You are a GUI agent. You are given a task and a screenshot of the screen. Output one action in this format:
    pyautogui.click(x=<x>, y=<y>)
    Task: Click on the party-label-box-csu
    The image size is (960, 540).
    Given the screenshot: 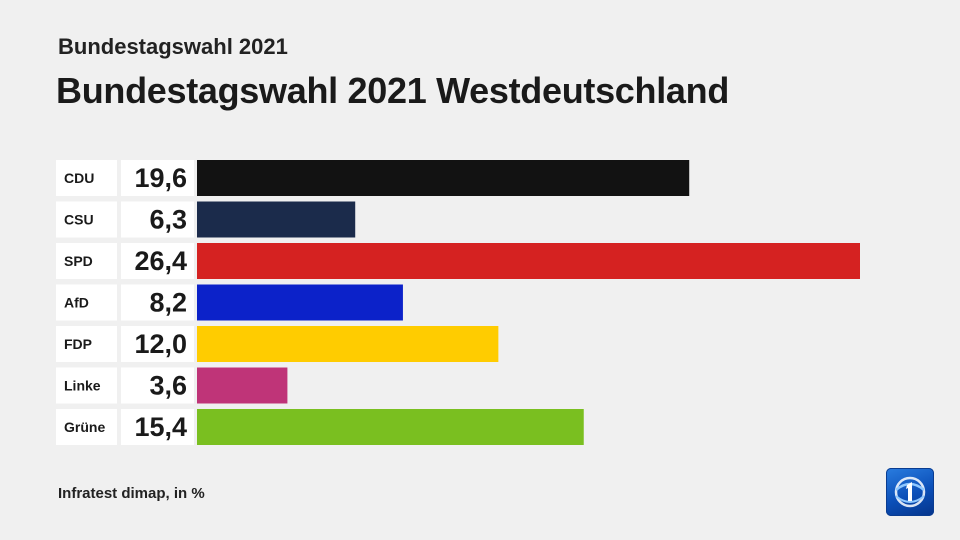 What is the action you would take?
    pyautogui.click(x=86, y=219)
    